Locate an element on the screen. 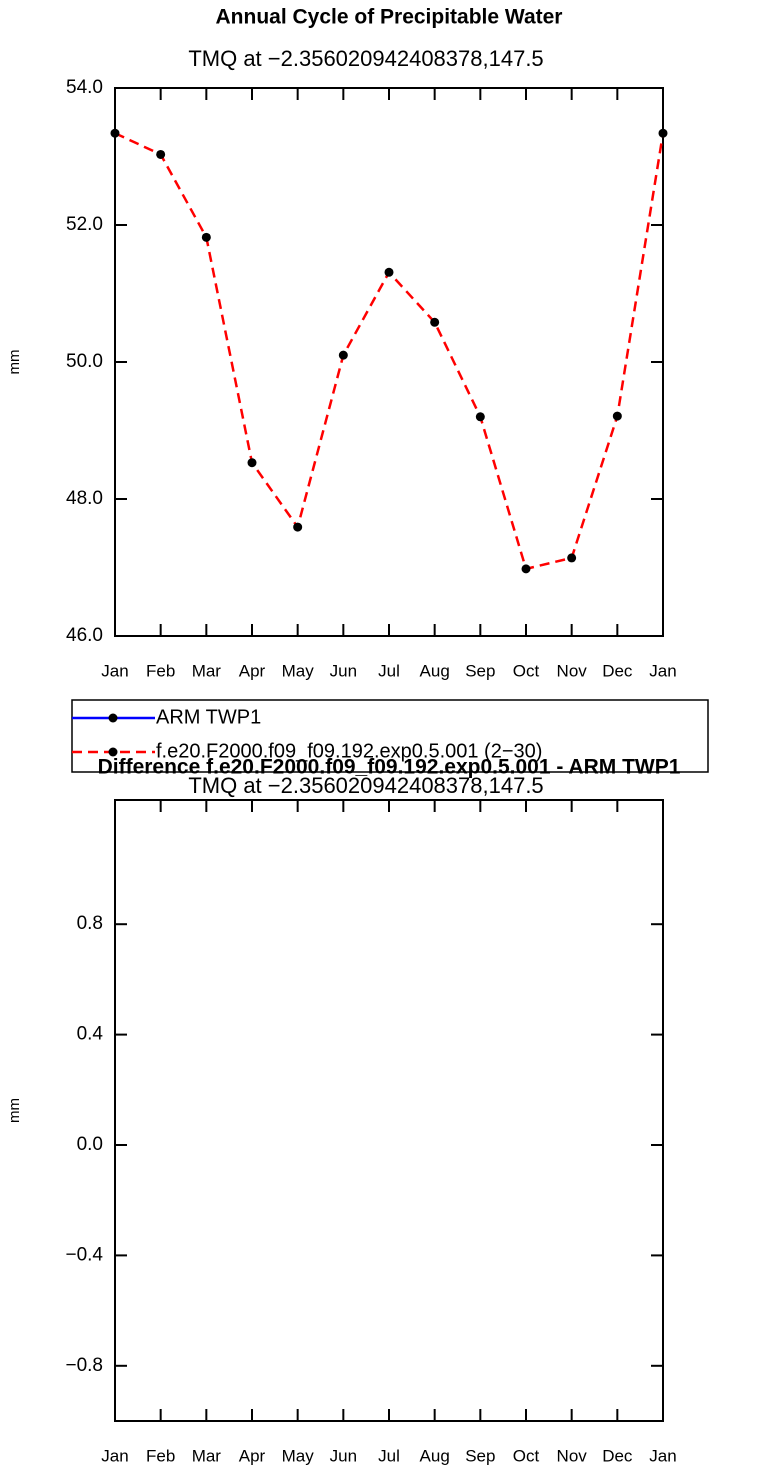 The width and height of the screenshot is (779, 1474). y-tick-label: 48.0 is located at coordinates (84, 498).